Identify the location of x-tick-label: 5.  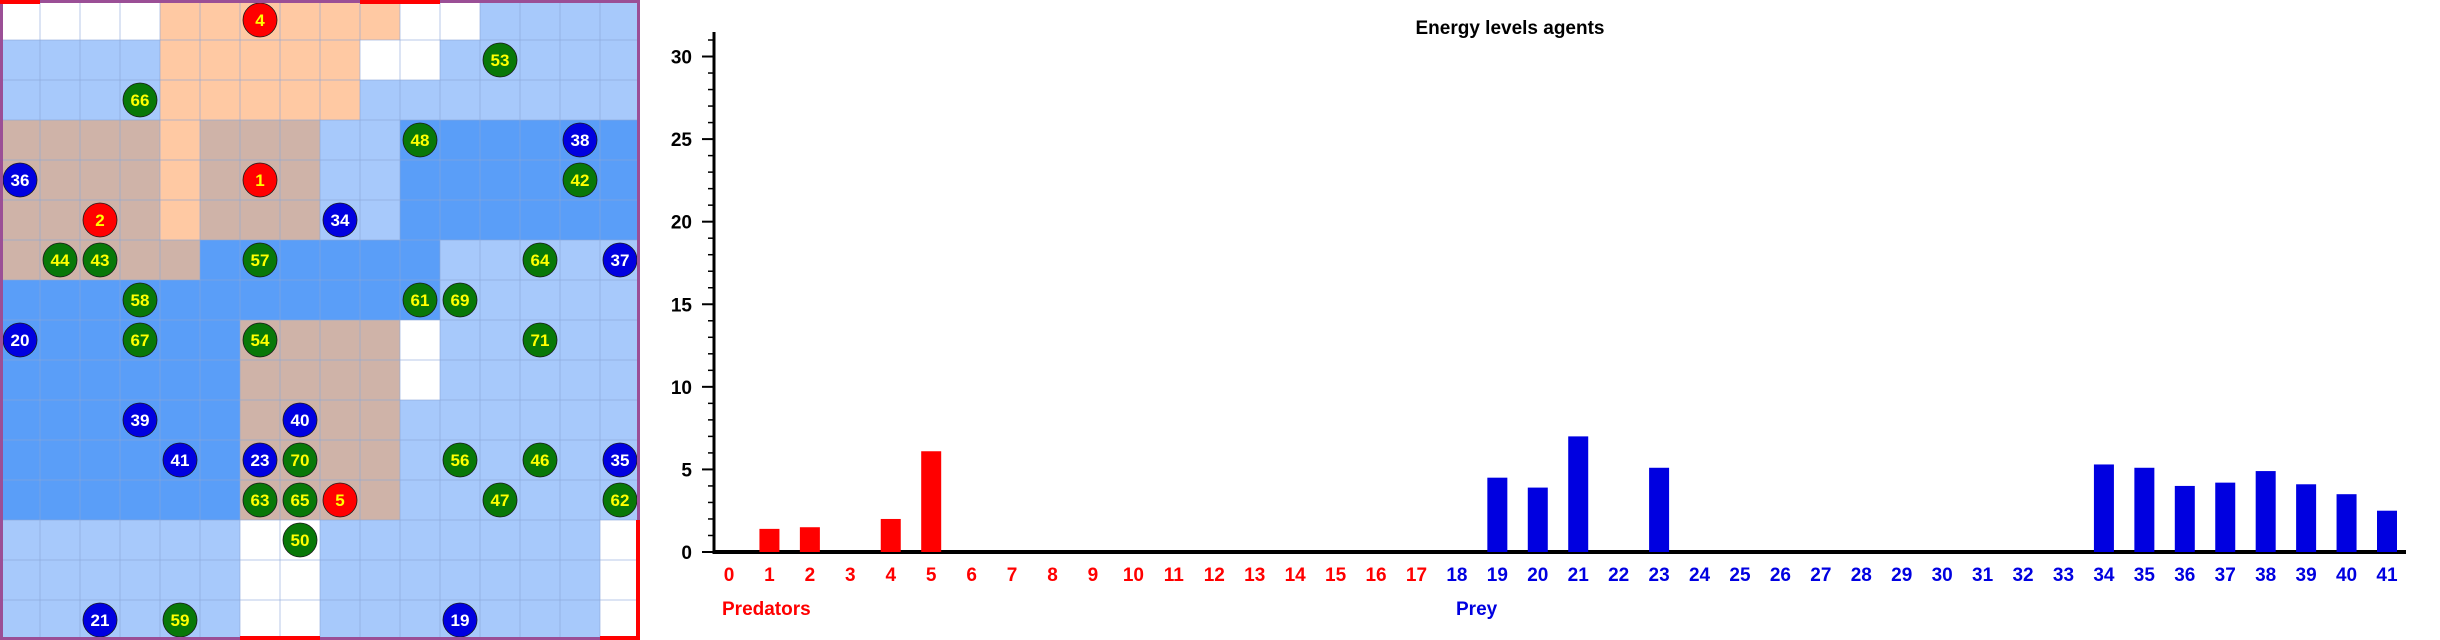
(931, 575).